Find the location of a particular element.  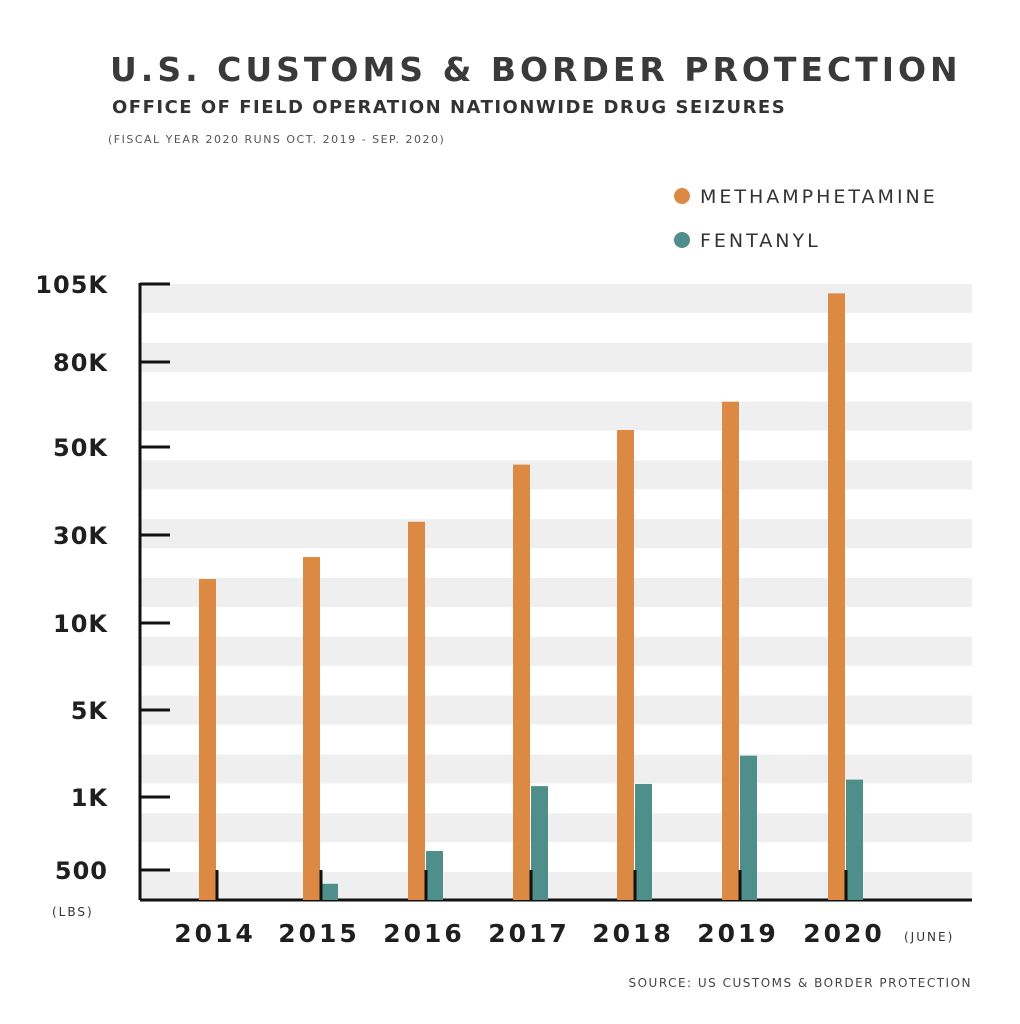

x-tick-label: 2019 is located at coordinates (738, 933).